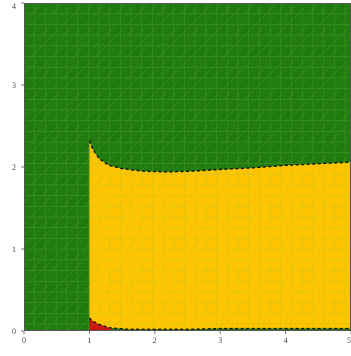  What do you see at coordinates (286, 340) in the screenshot?
I see `x-tick-label: 4` at bounding box center [286, 340].